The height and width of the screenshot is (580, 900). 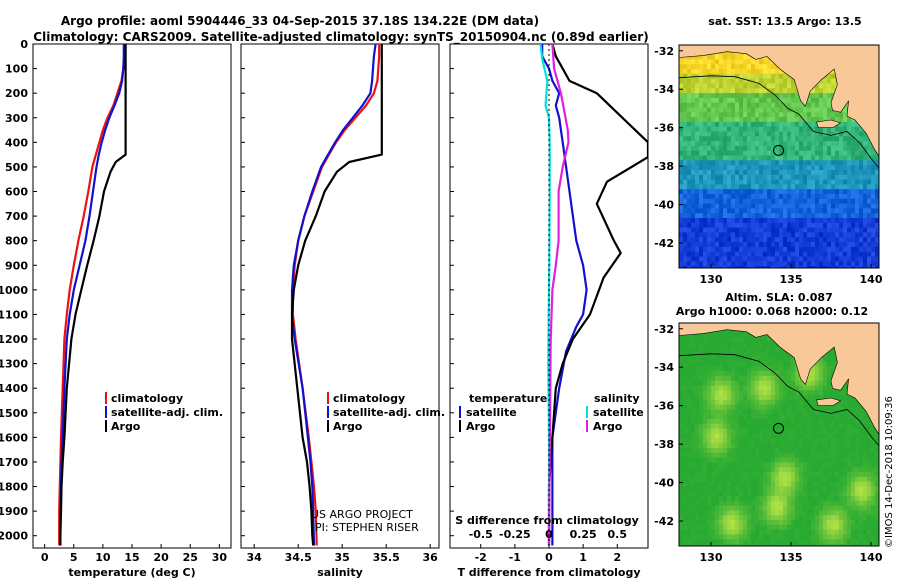 I want to click on depth-tick-label: 900, so click(x=16, y=265).